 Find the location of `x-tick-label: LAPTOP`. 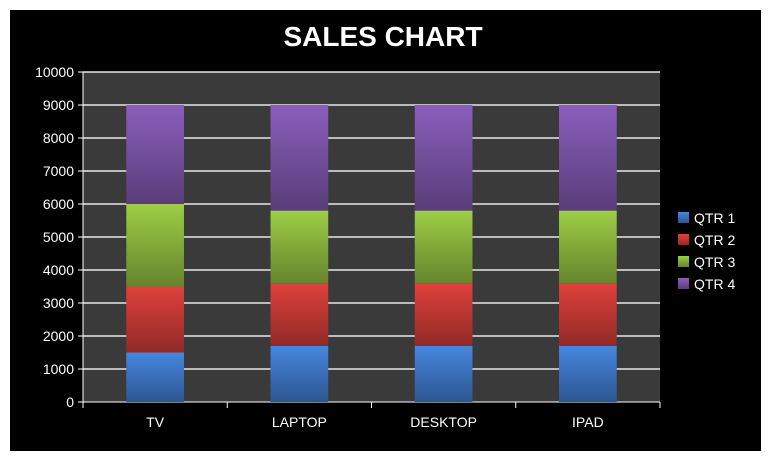

x-tick-label: LAPTOP is located at coordinates (299, 422).